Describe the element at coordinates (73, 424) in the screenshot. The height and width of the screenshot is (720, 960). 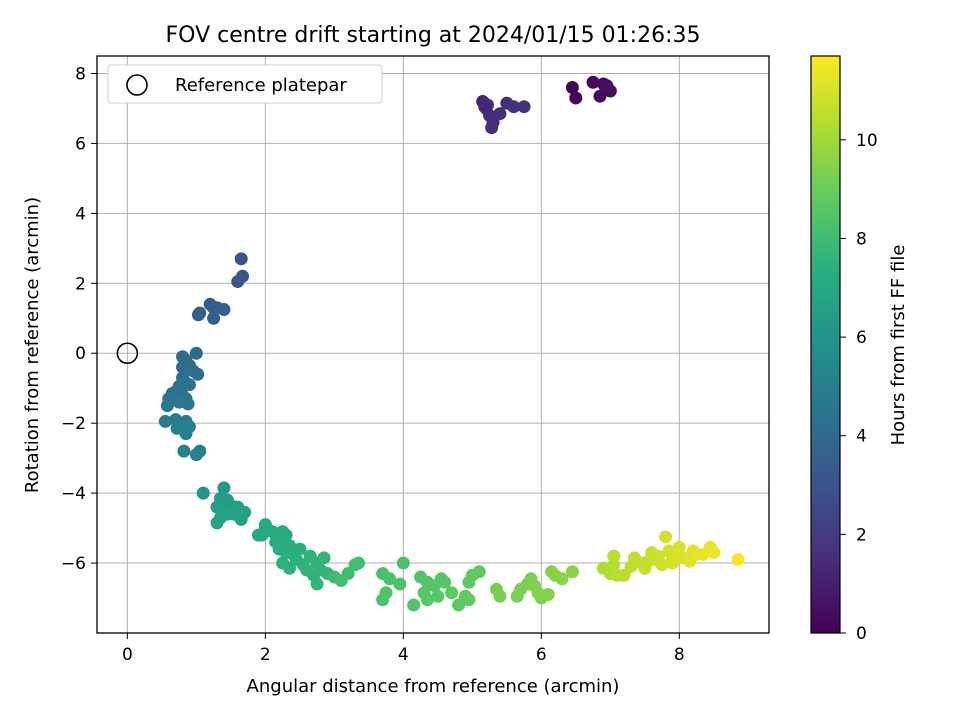
I see `y-tick-label: −2` at that location.